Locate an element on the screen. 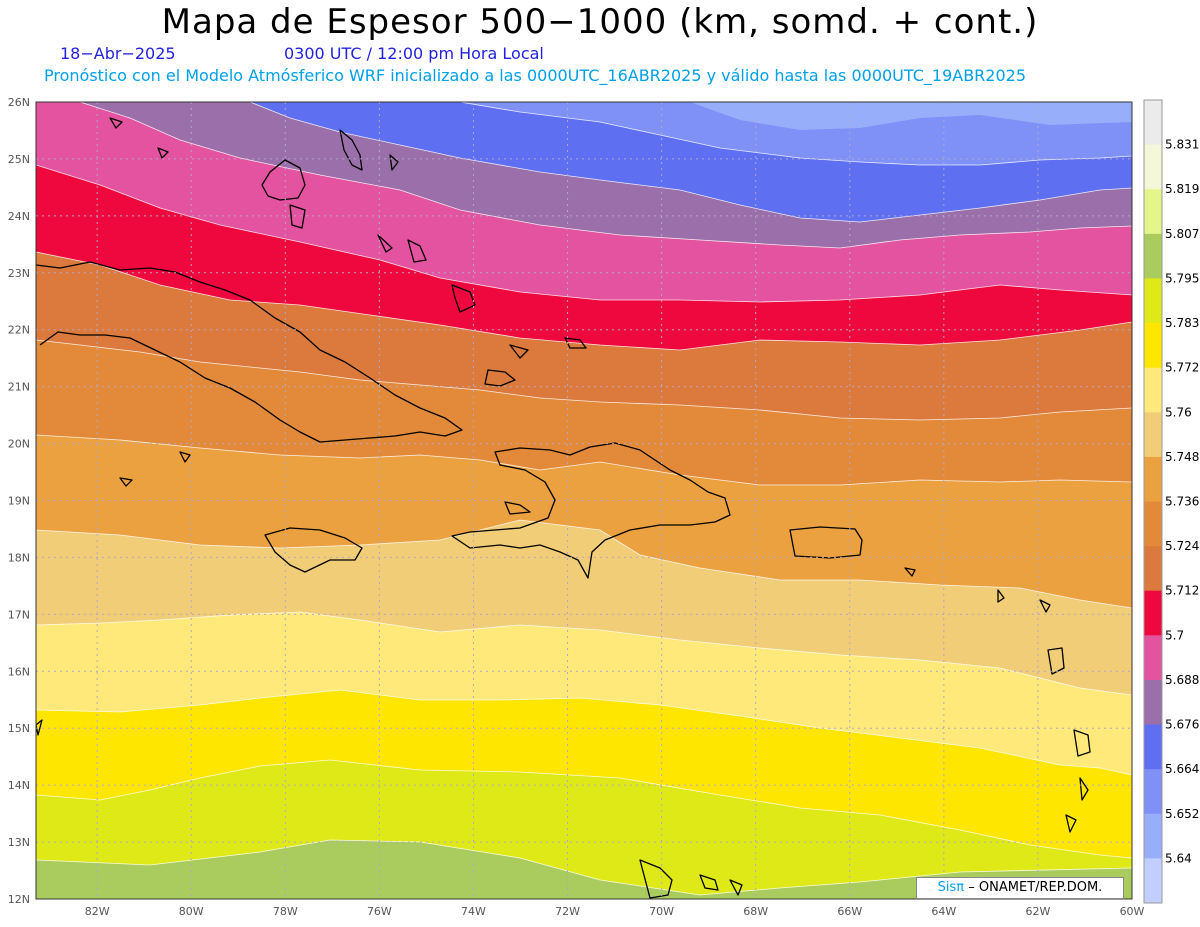 Image resolution: width=1200 pixels, height=927 pixels. lon-label: 74W is located at coordinates (473, 911).